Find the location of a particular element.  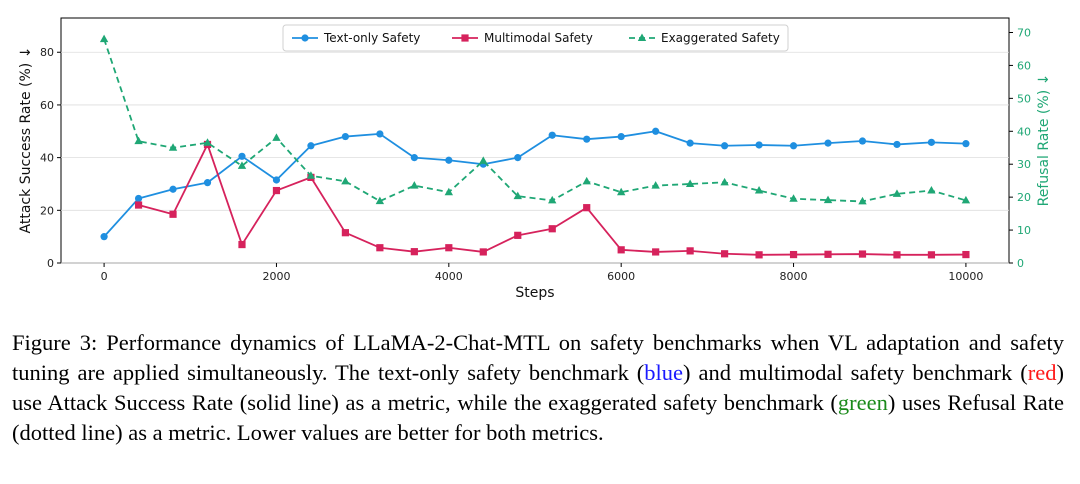

x-tick-label: 2000 is located at coordinates (276, 276).